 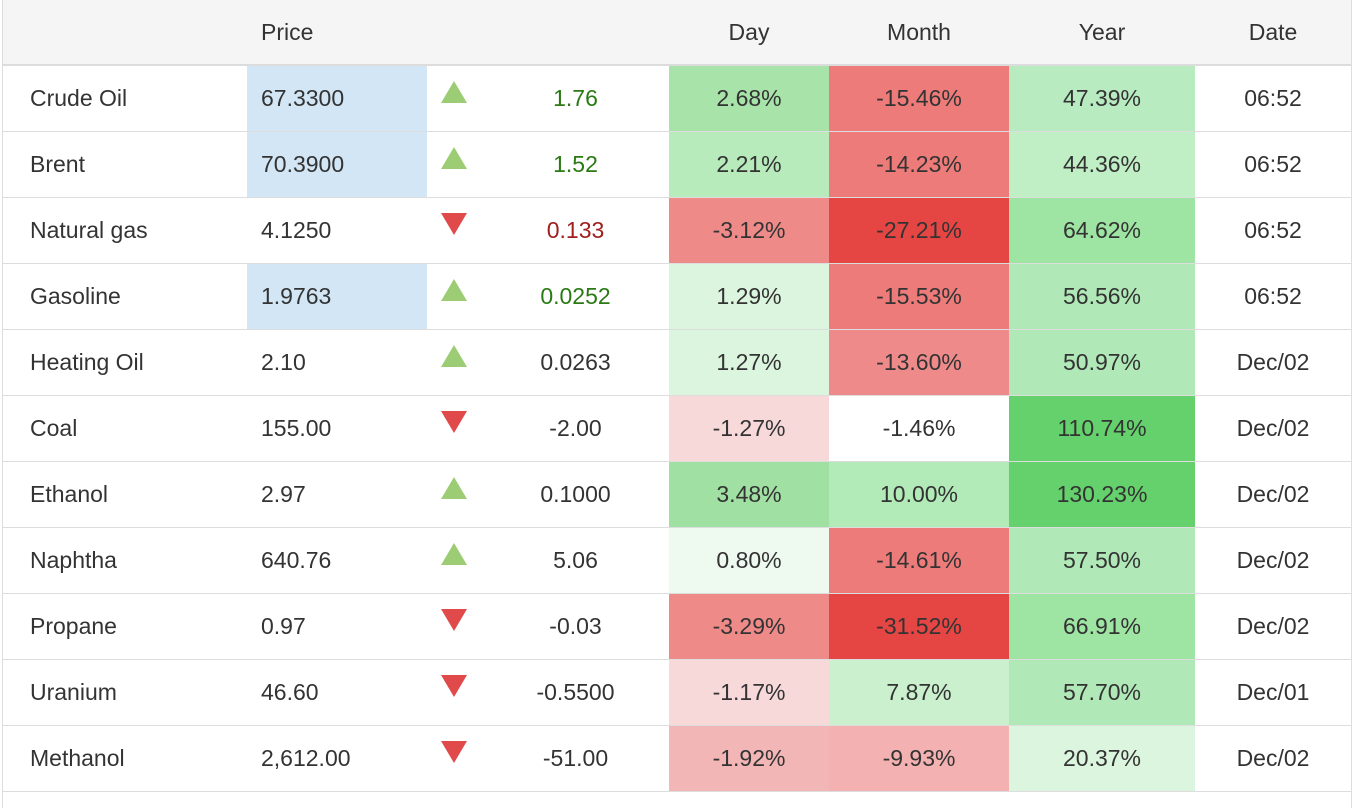 I want to click on change-cell: 0.0263, so click(x=575, y=362).